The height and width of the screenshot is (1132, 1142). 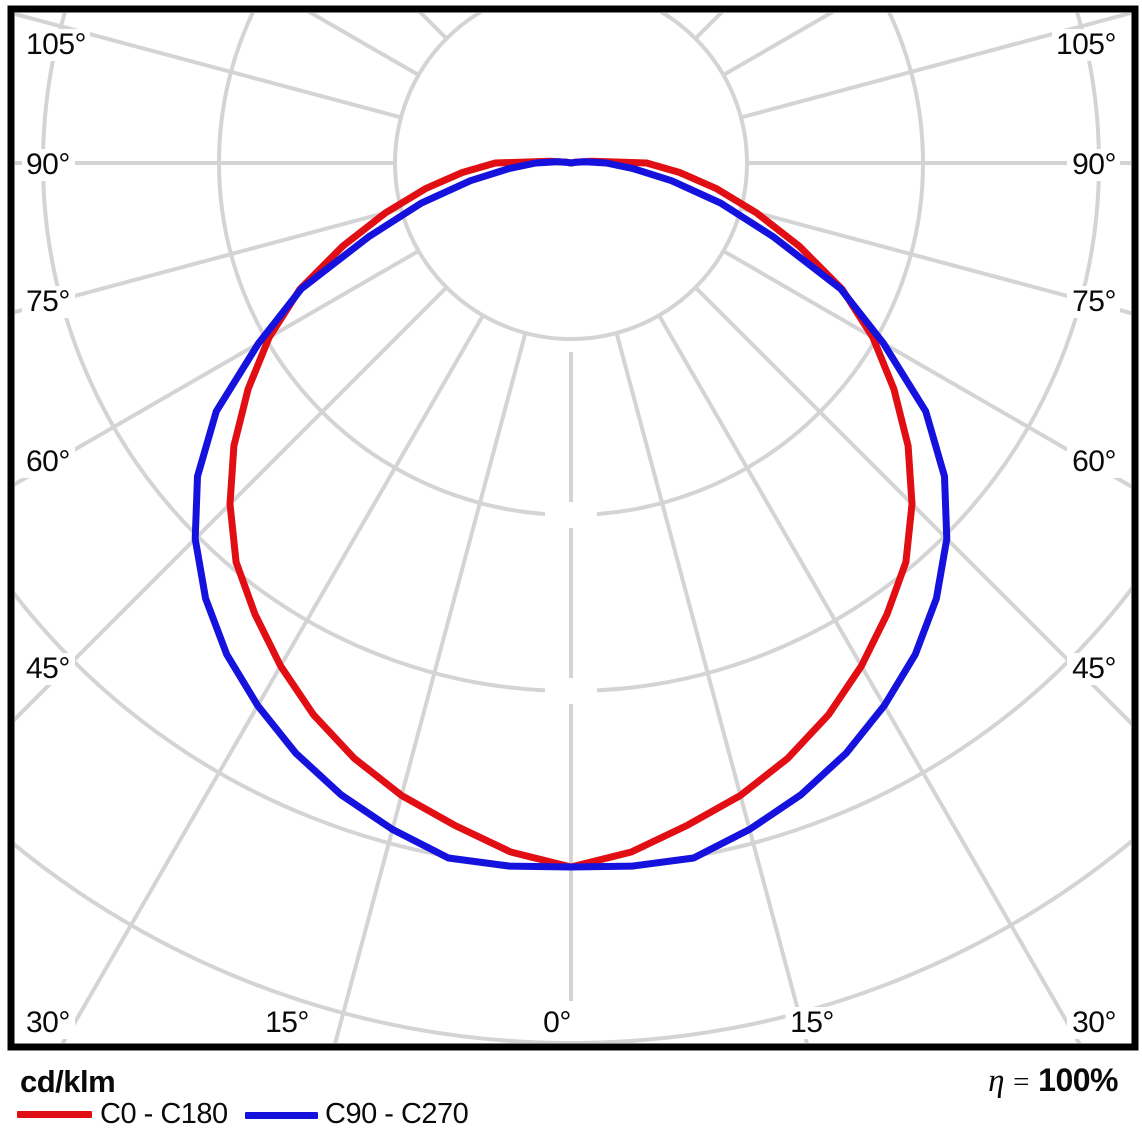 What do you see at coordinates (164, 1114) in the screenshot?
I see `legend-label-c0: C0 - C180` at bounding box center [164, 1114].